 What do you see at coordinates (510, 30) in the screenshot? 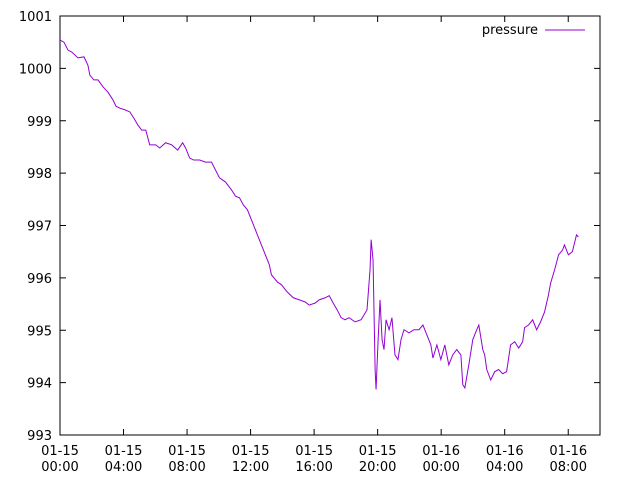
I see `legend-label: pressure` at bounding box center [510, 30].